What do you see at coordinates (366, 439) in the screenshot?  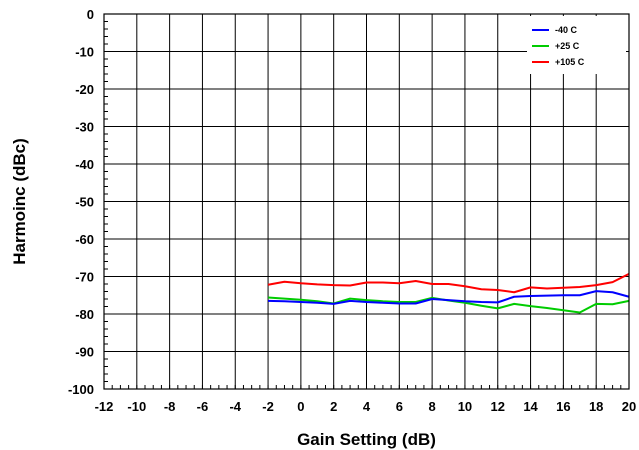 I see `x-axis-title: Gain Setting (dB)` at bounding box center [366, 439].